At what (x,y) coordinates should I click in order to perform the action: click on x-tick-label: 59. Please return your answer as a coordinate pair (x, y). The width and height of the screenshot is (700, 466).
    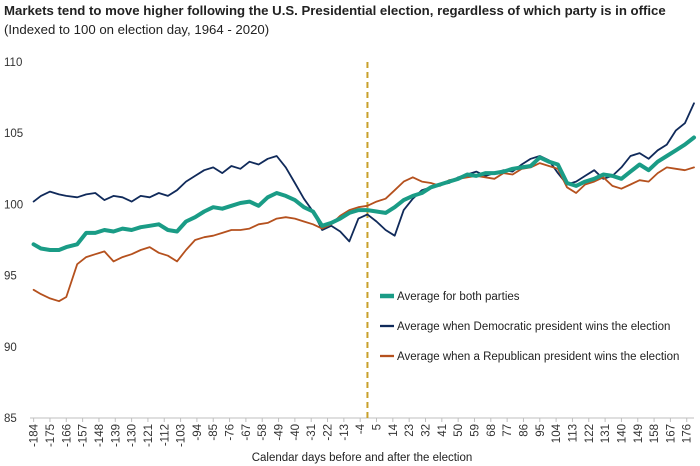
    Looking at the image, I should click on (475, 430).